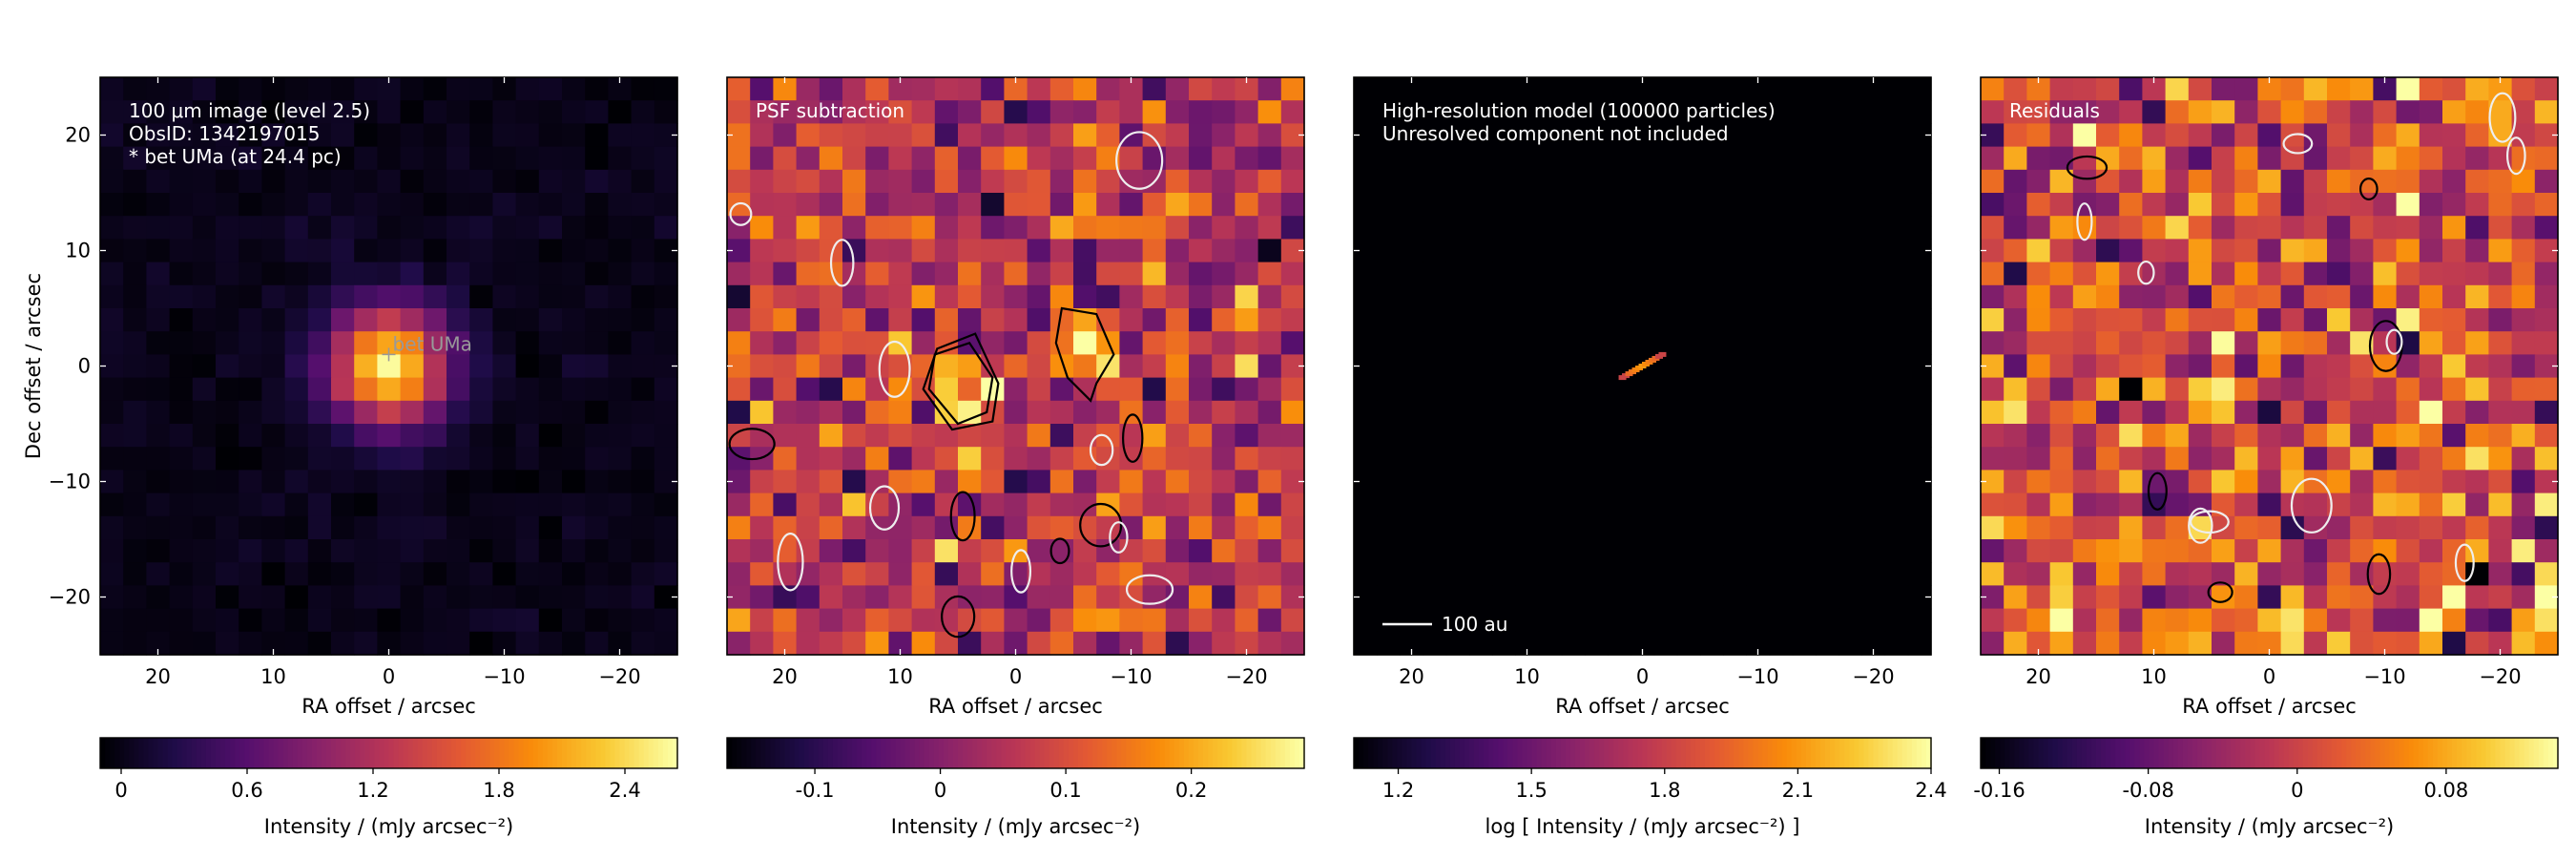 This screenshot has height=859, width=2576. What do you see at coordinates (504, 676) in the screenshot?
I see `x-tick-label: −10` at bounding box center [504, 676].